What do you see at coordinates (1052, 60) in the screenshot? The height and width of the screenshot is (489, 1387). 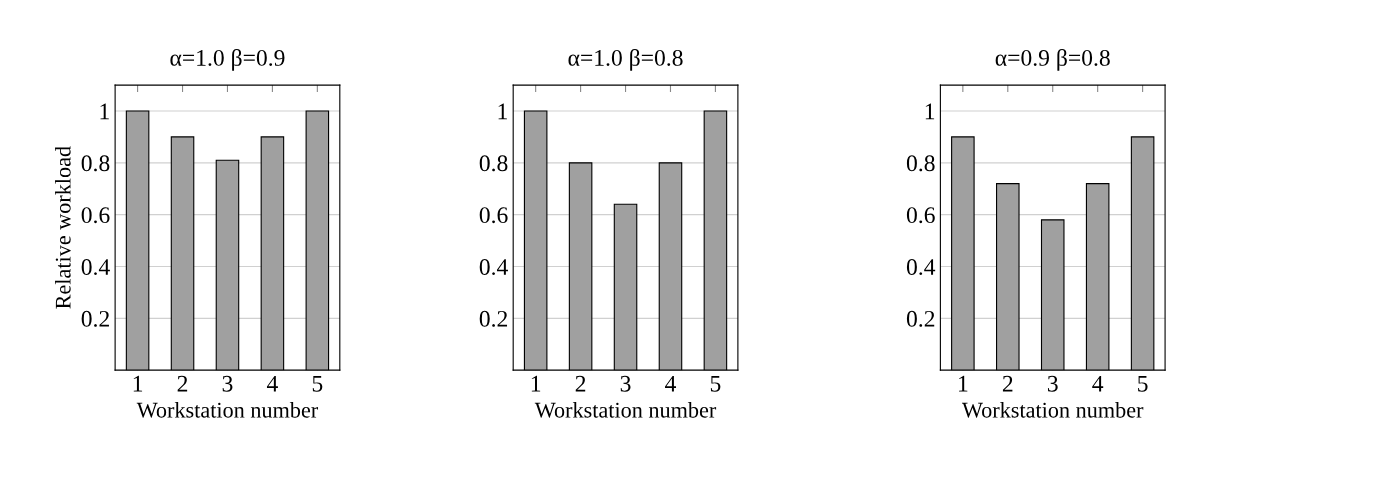 I see `chart-title: α=0.9 β=0.8` at bounding box center [1052, 60].